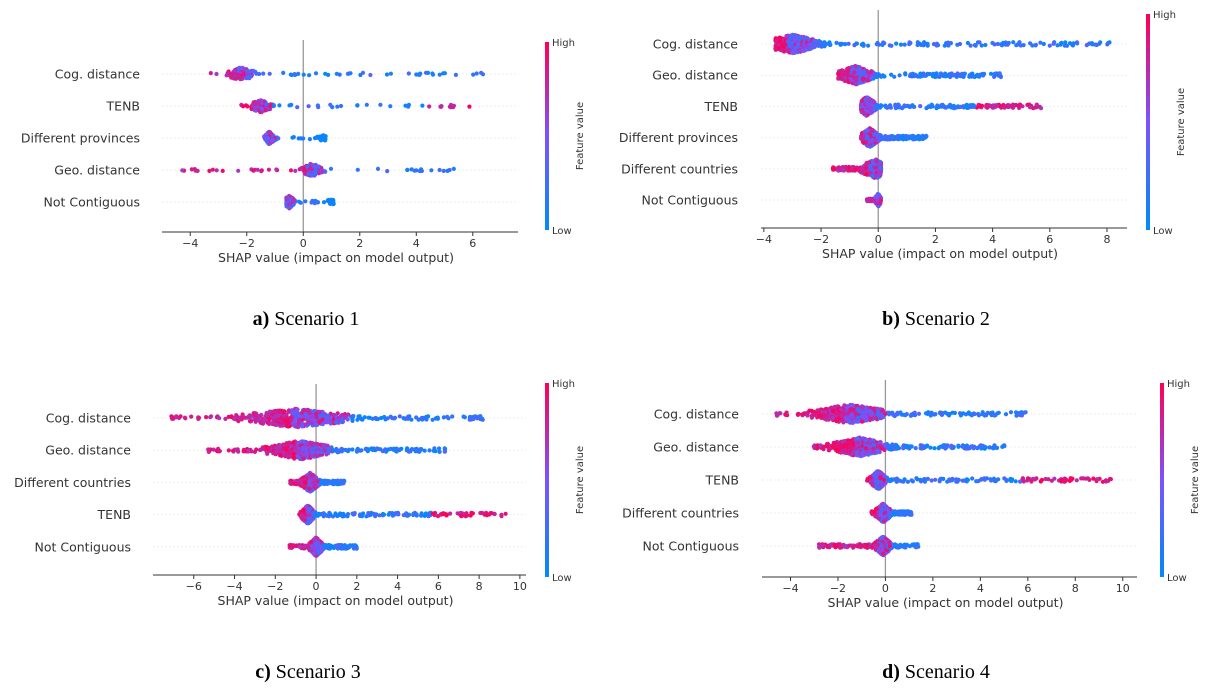  I want to click on colorbar-title: Feature value, so click(580, 136).